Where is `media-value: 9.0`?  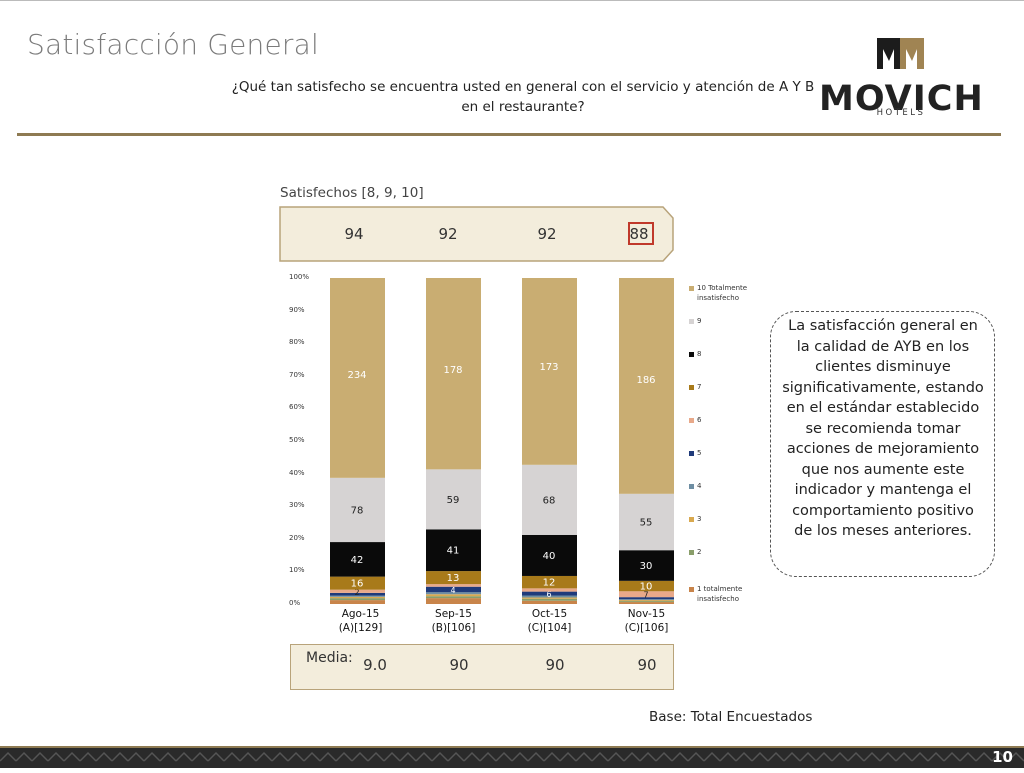 media-value: 9.0 is located at coordinates (375, 665).